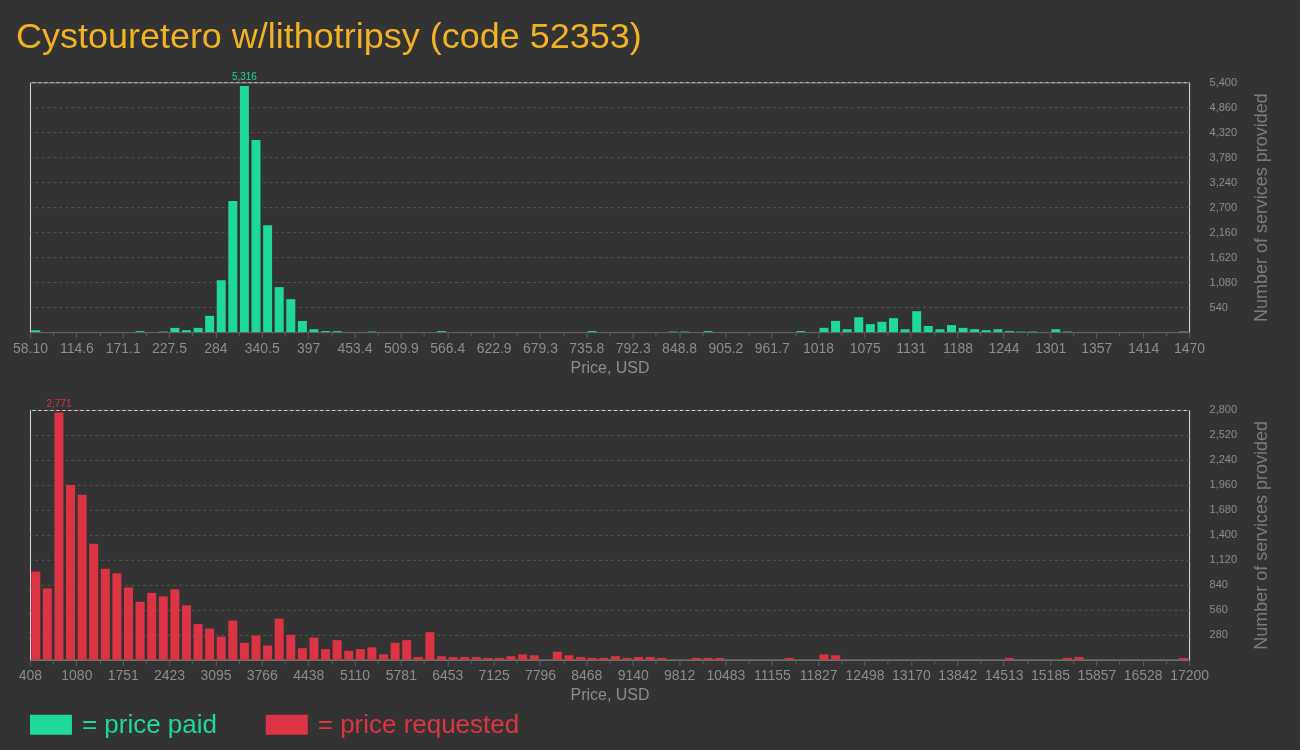  I want to click on x-tick-label: 1131, so click(911, 347).